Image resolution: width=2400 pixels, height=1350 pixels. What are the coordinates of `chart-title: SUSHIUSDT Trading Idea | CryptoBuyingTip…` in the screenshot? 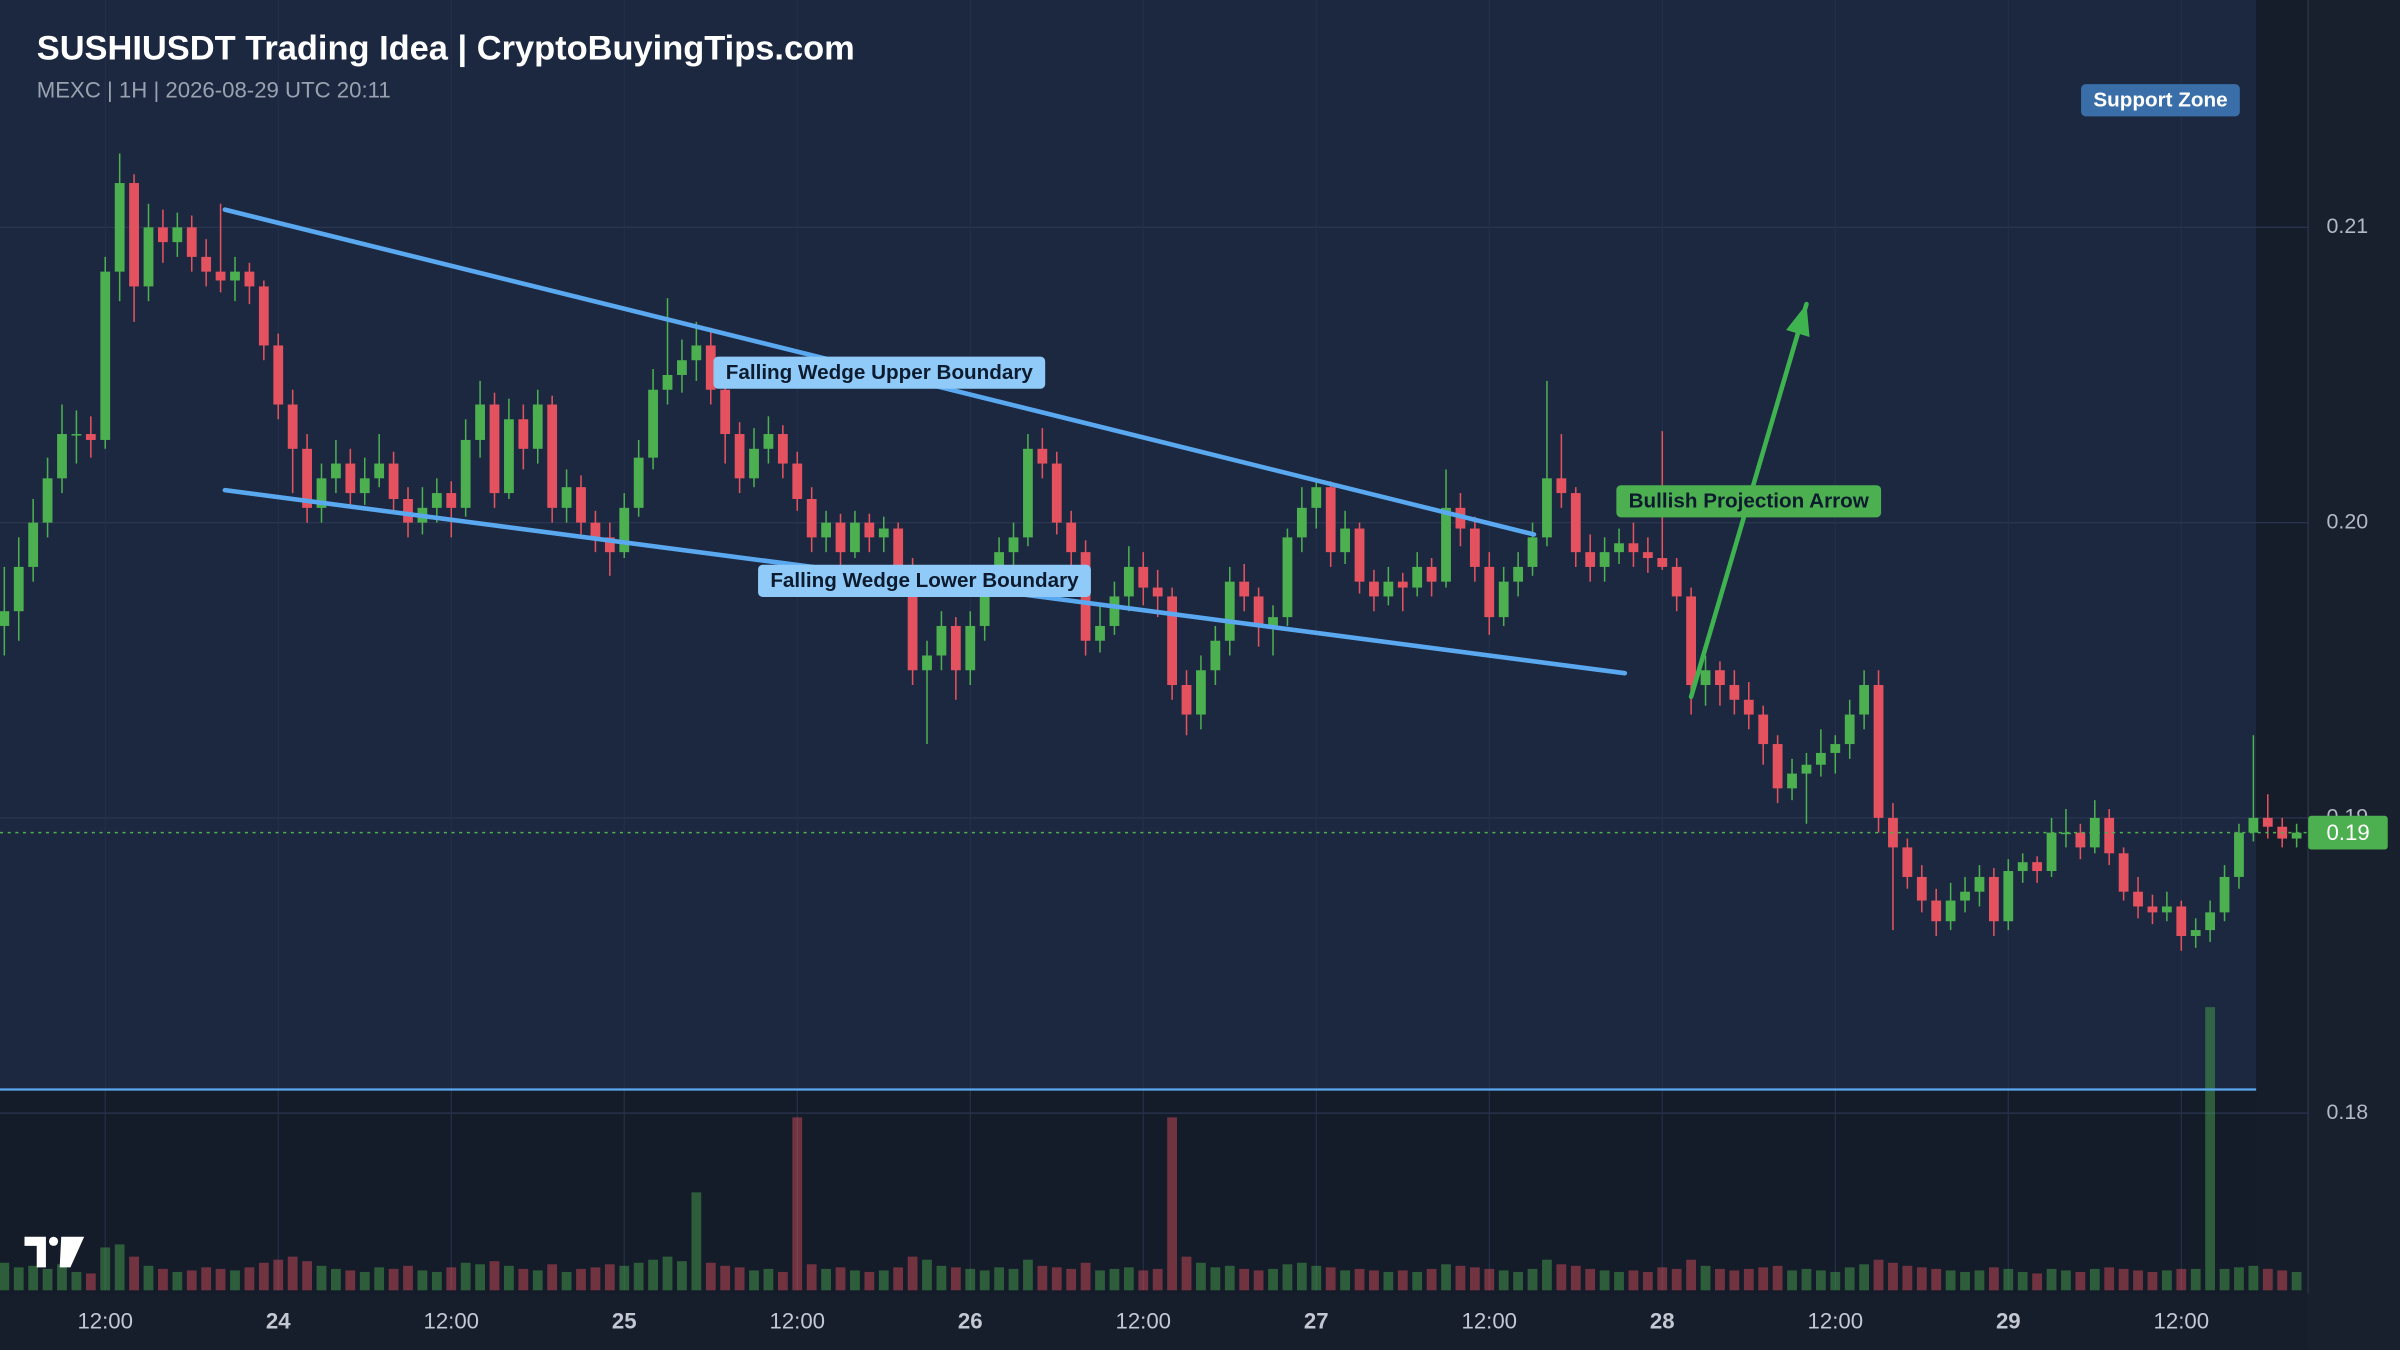 It's located at (446, 49).